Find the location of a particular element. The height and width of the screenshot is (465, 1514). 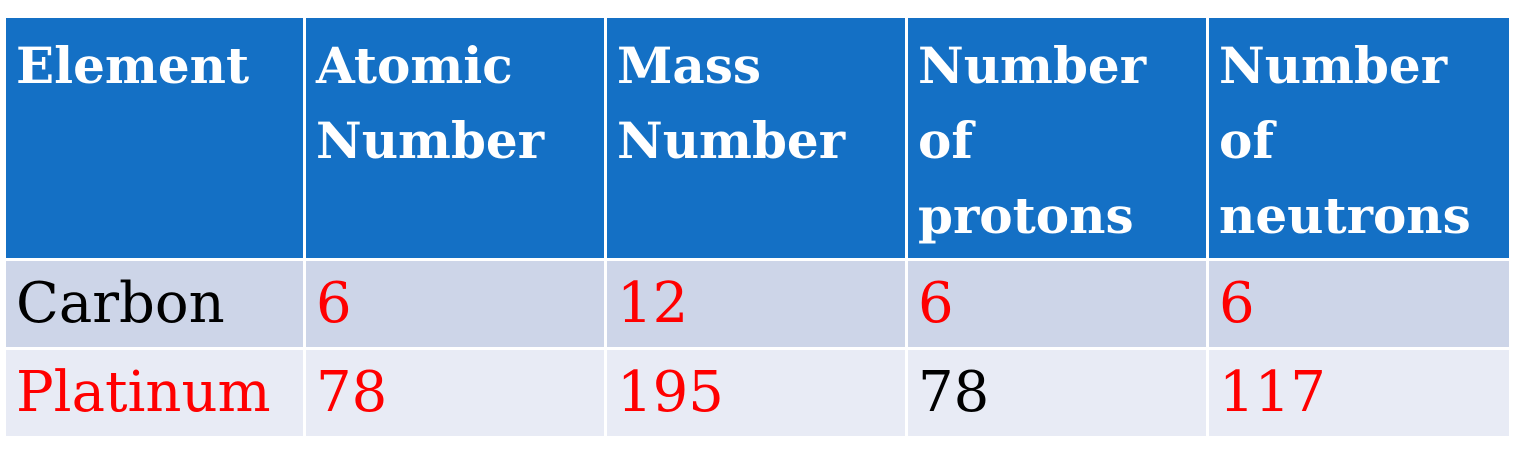

cell-number-of-neutrons: 6 is located at coordinates (1359, 304).